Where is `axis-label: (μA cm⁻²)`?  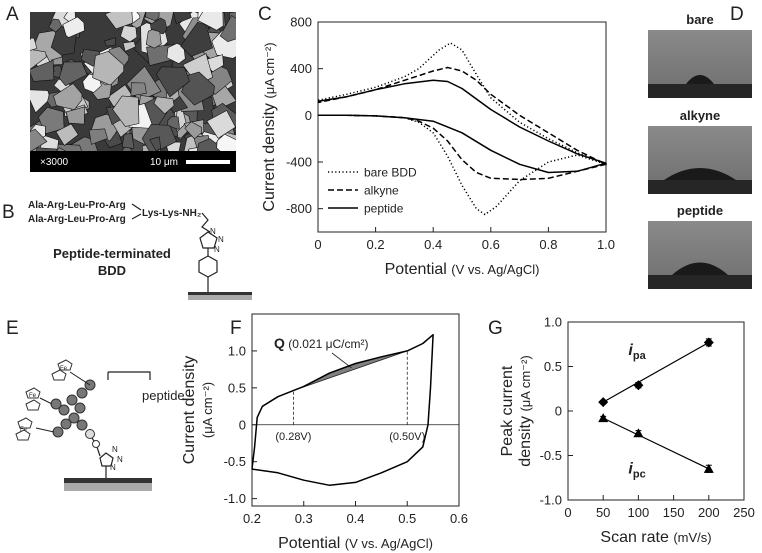 axis-label: (μA cm⁻²) is located at coordinates (207, 410).